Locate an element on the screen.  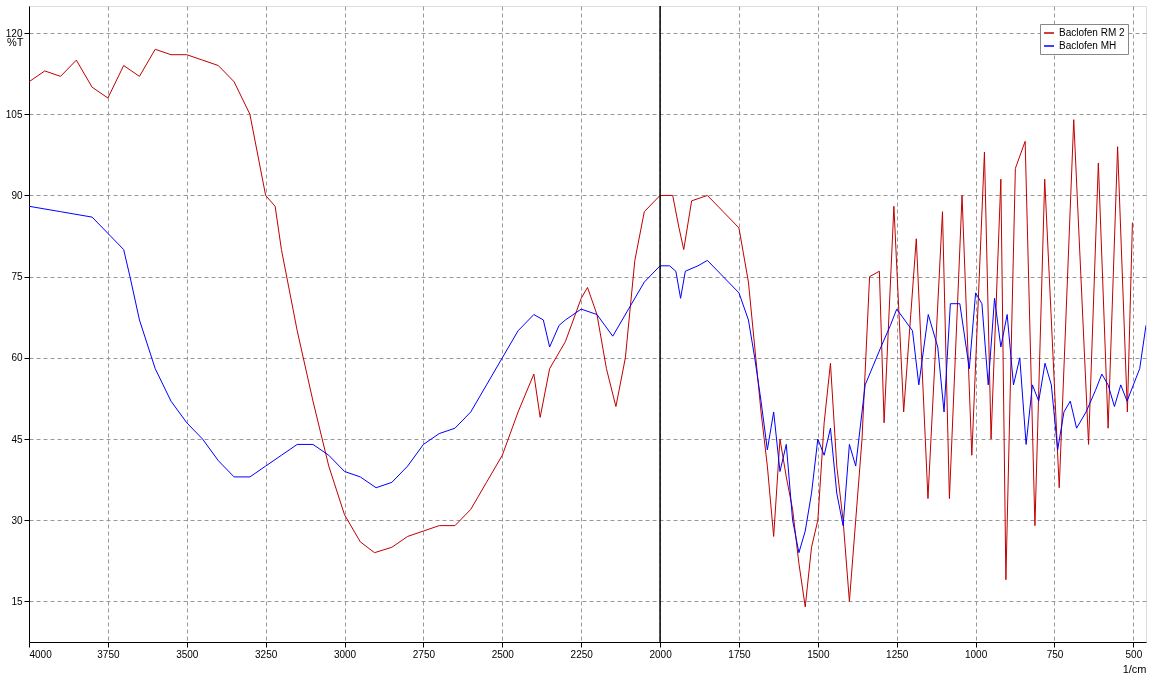
x-tick-label: 1000 is located at coordinates (976, 654).